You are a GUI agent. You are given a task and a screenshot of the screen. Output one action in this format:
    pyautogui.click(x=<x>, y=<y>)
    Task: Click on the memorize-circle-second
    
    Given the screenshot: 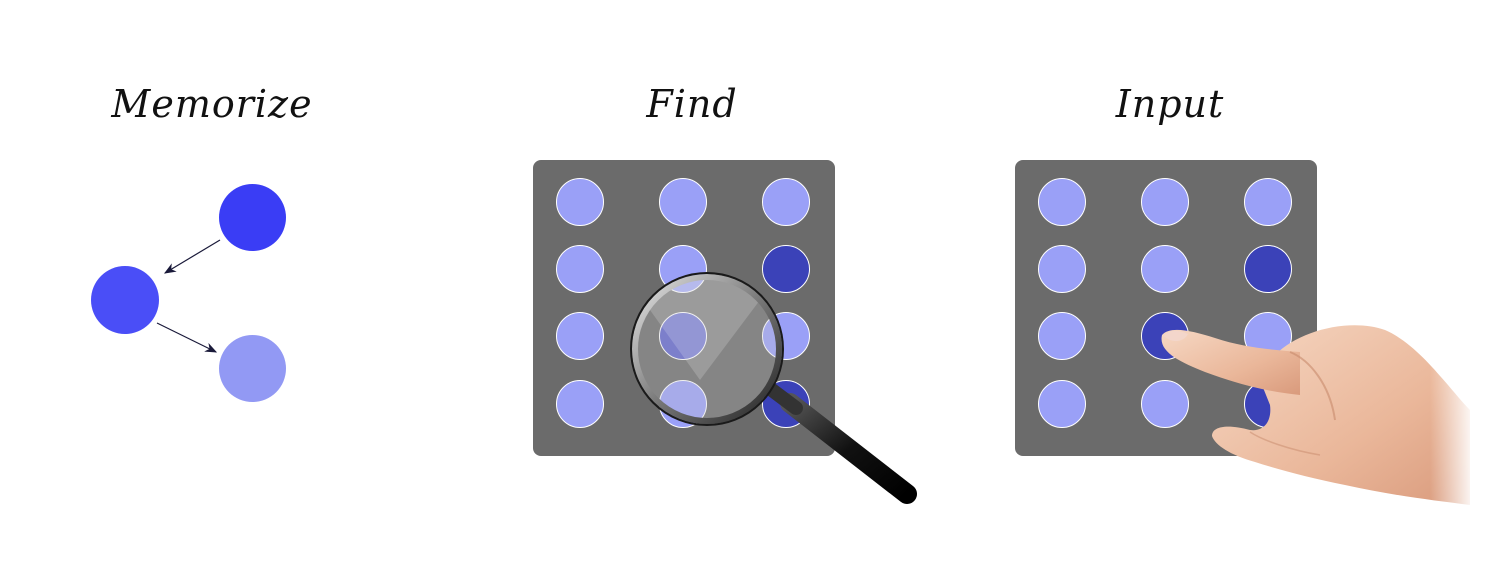 What is the action you would take?
    pyautogui.click(x=125, y=300)
    